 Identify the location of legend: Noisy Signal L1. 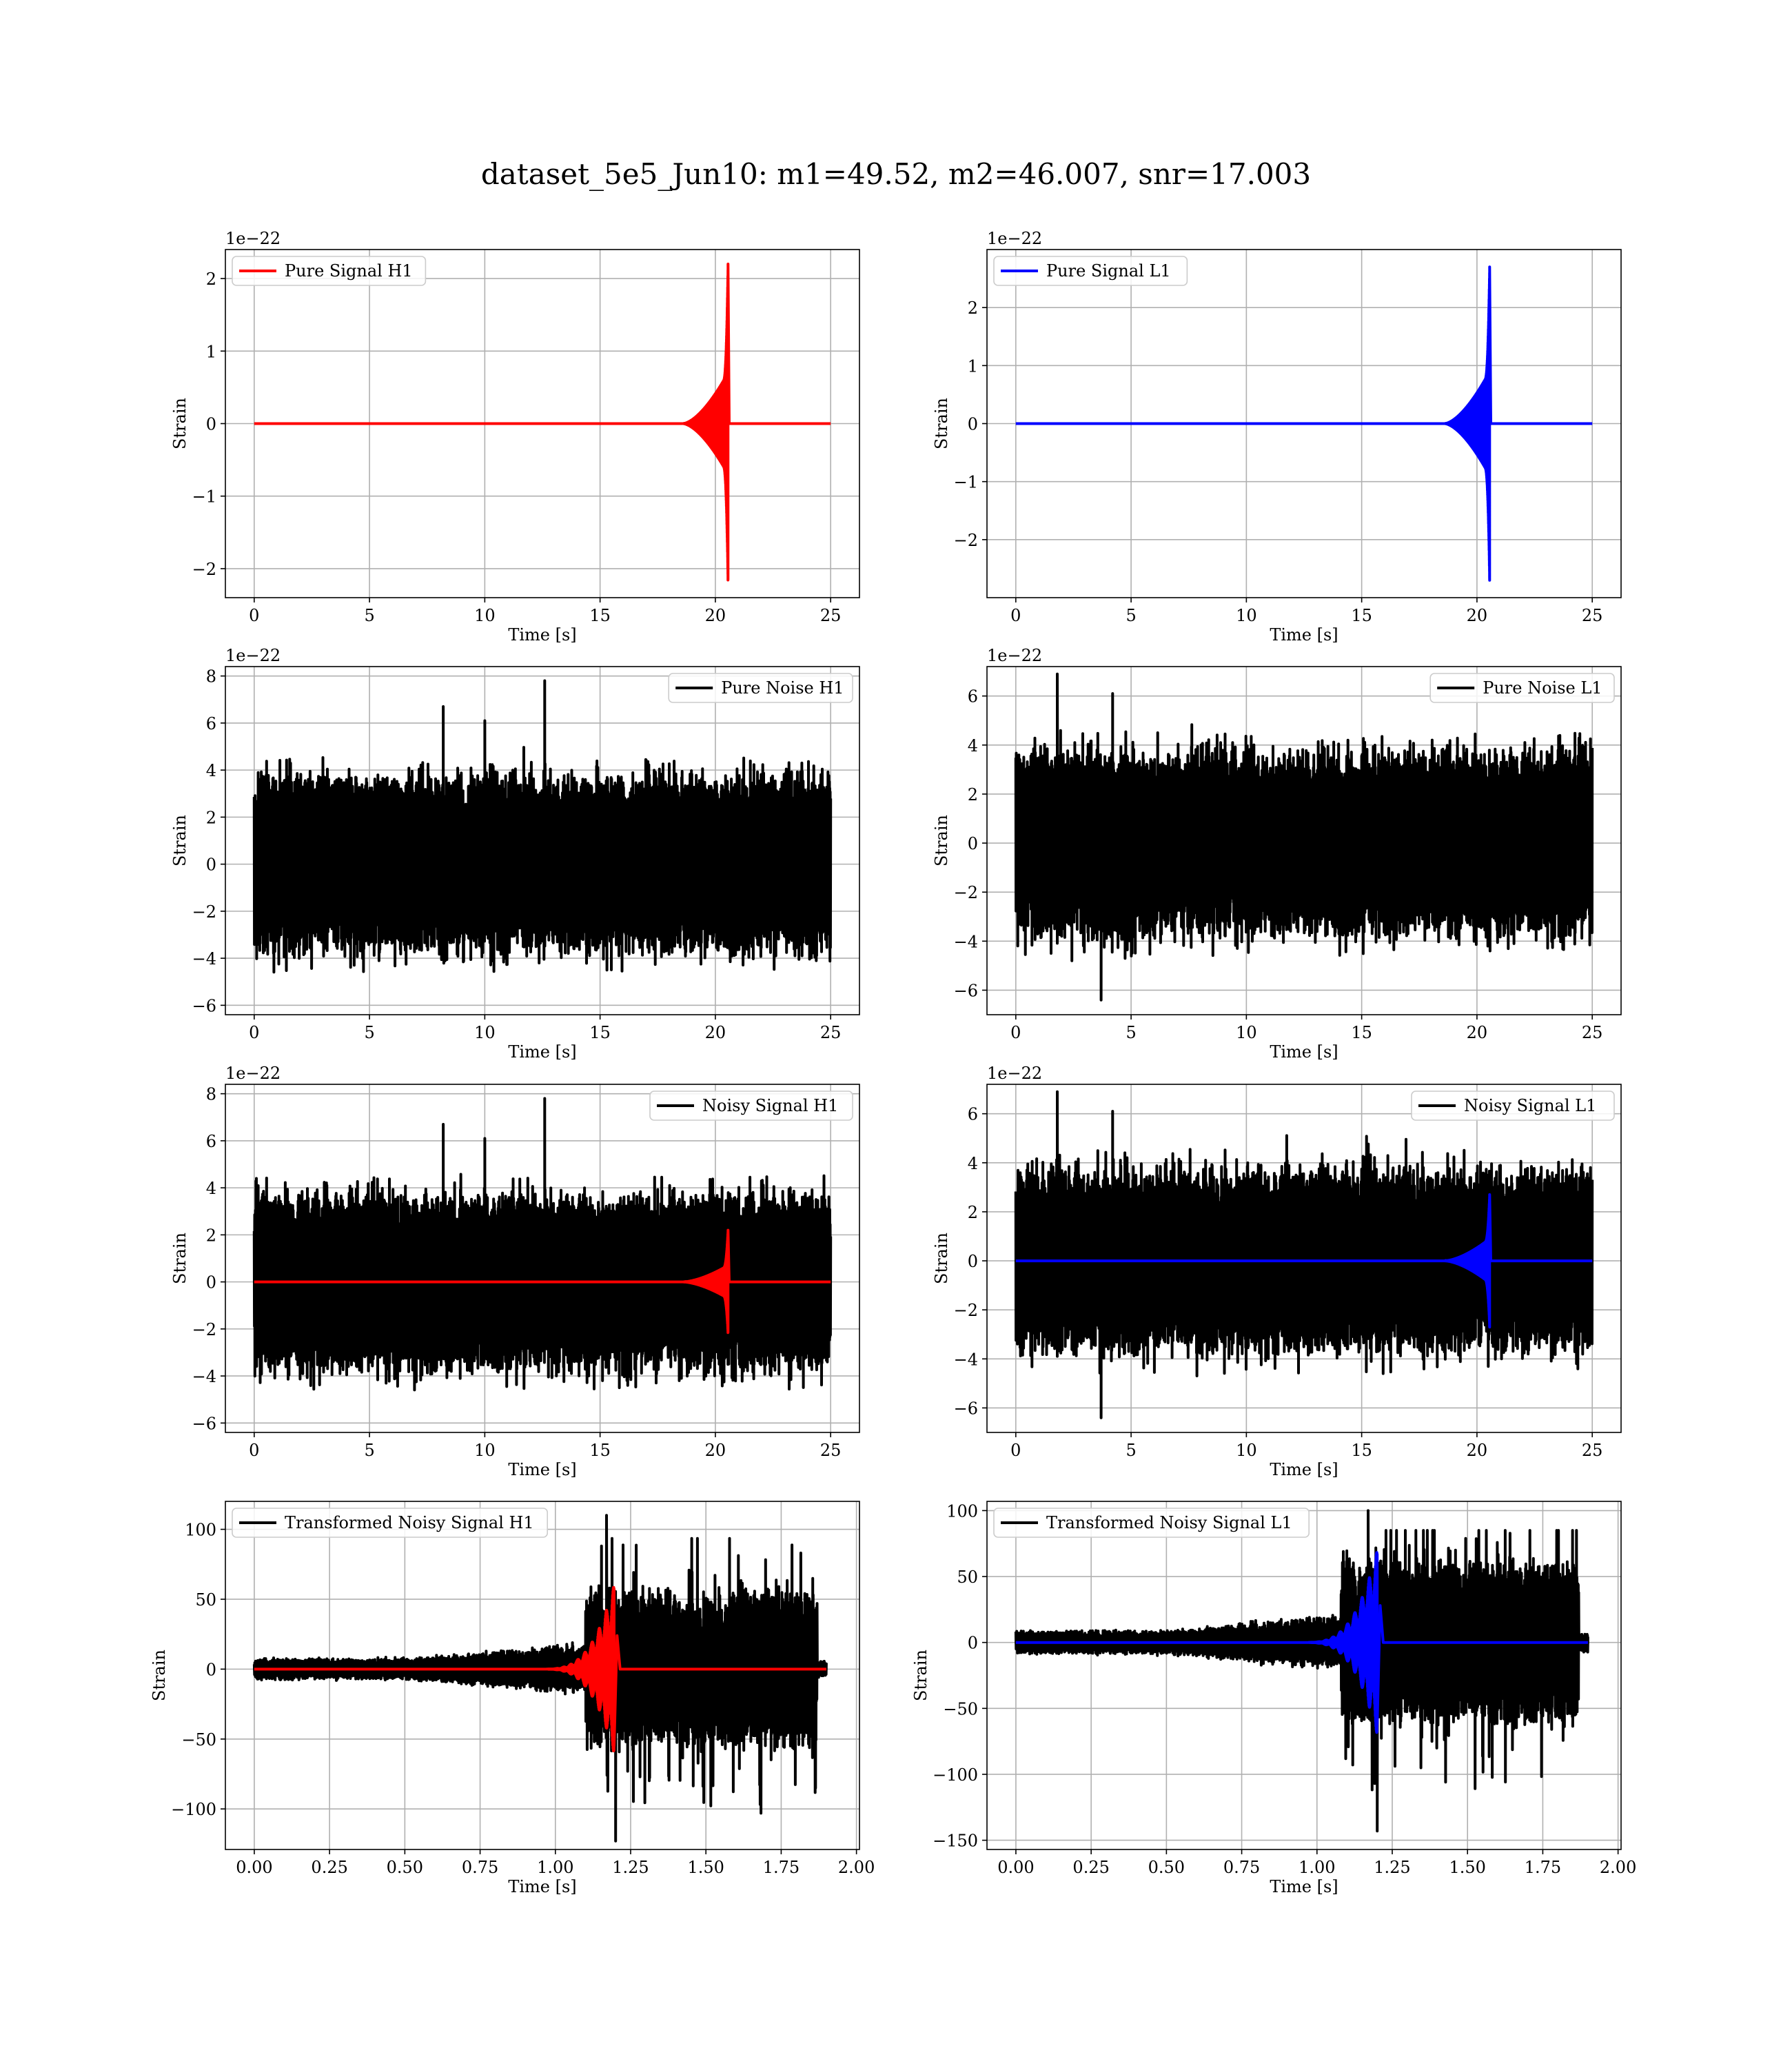
(1513, 1106).